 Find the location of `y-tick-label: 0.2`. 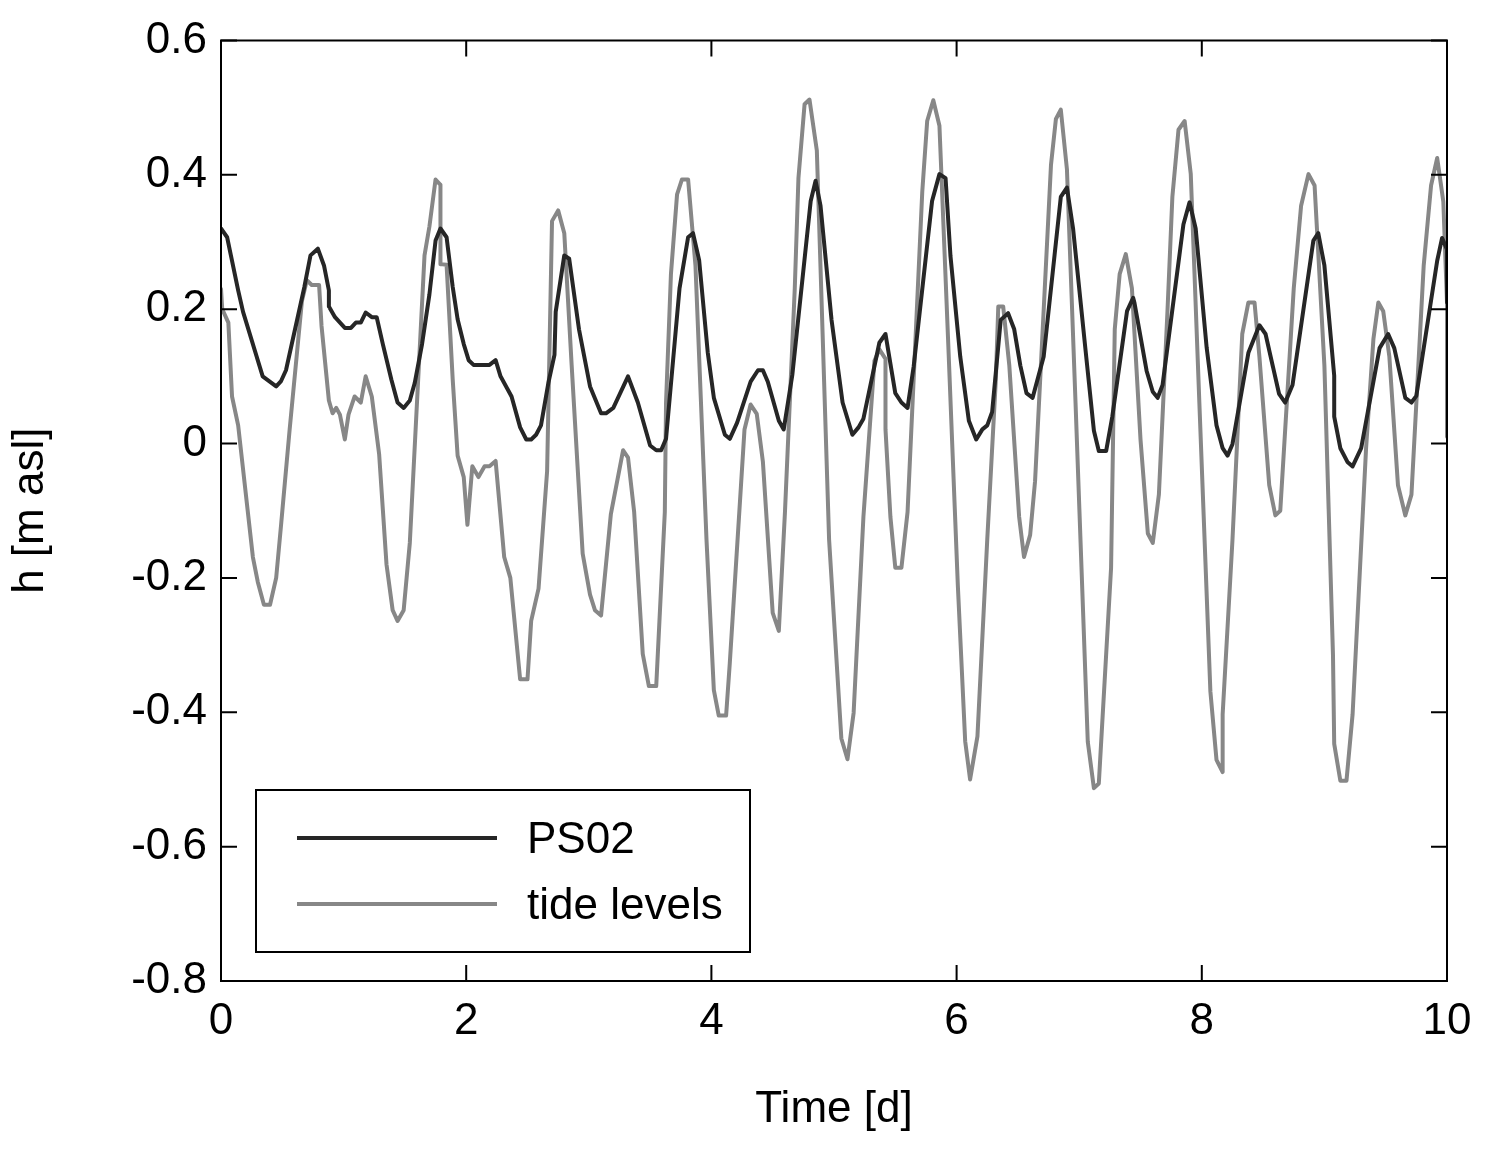

y-tick-label: 0.2 is located at coordinates (176, 306).